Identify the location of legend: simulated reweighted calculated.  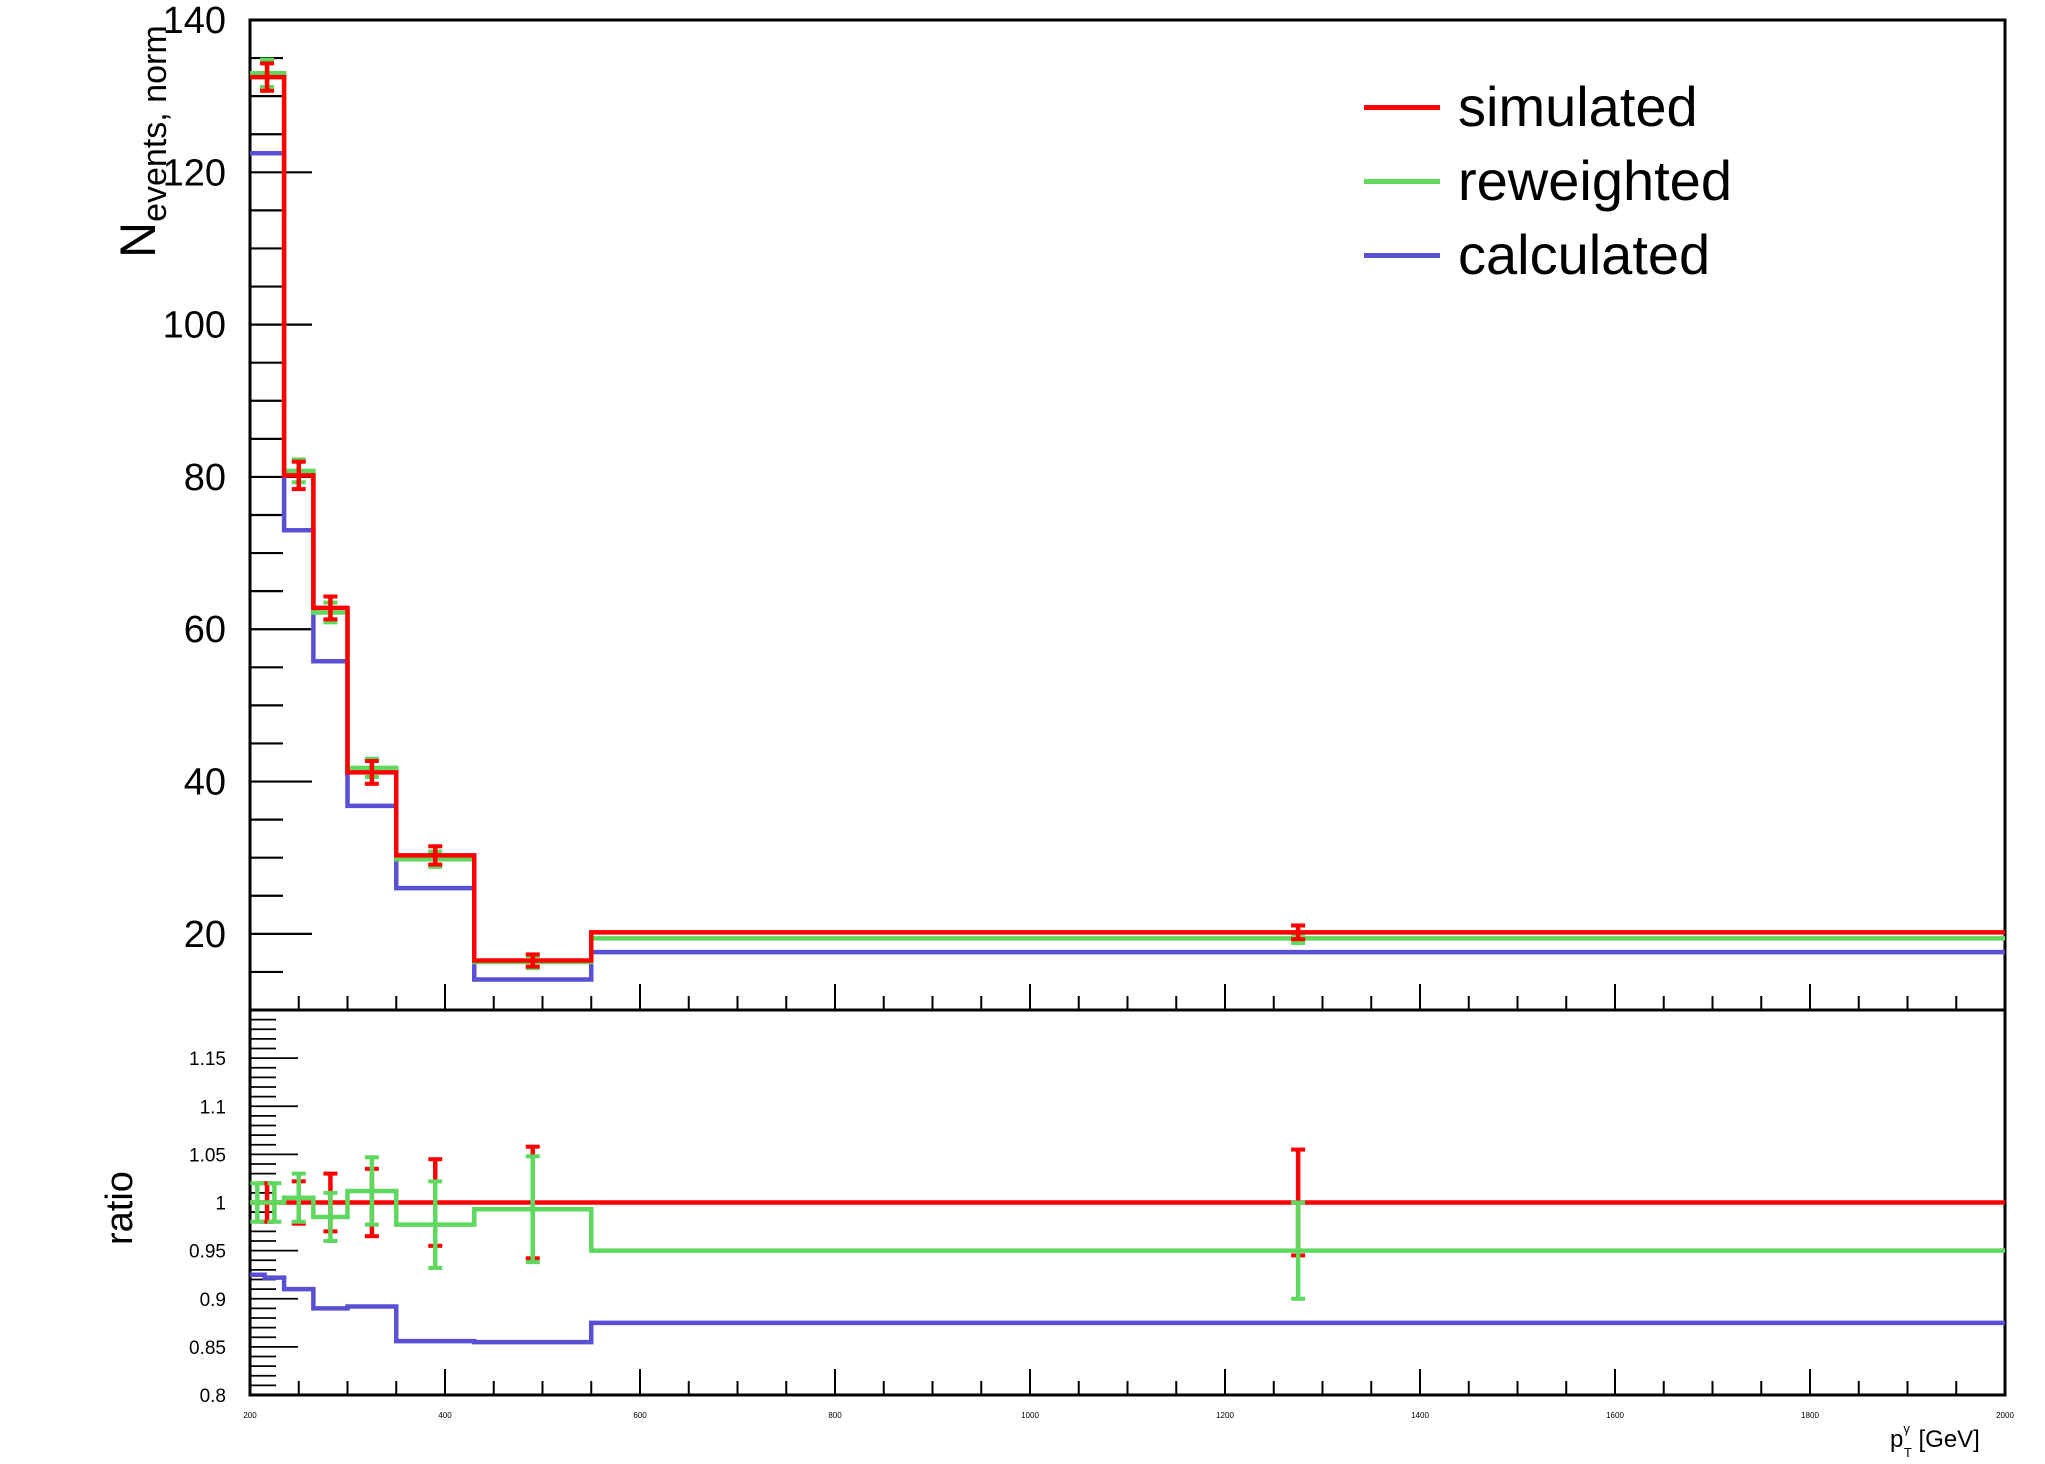
(1570, 187).